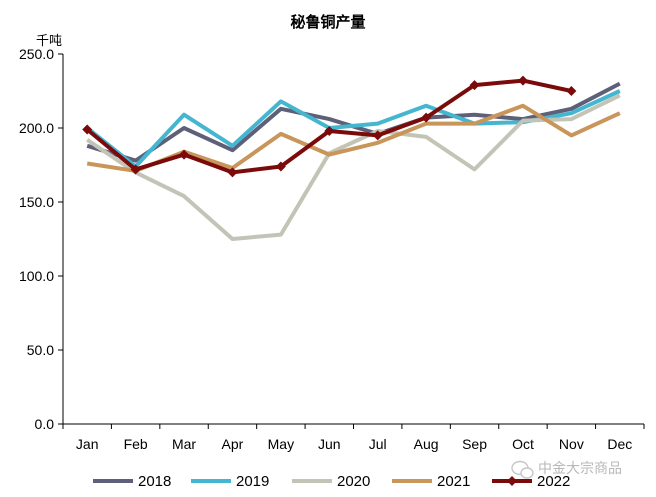 The image size is (656, 497). Describe the element at coordinates (252, 481) in the screenshot. I see `legend-label: 2019` at that location.